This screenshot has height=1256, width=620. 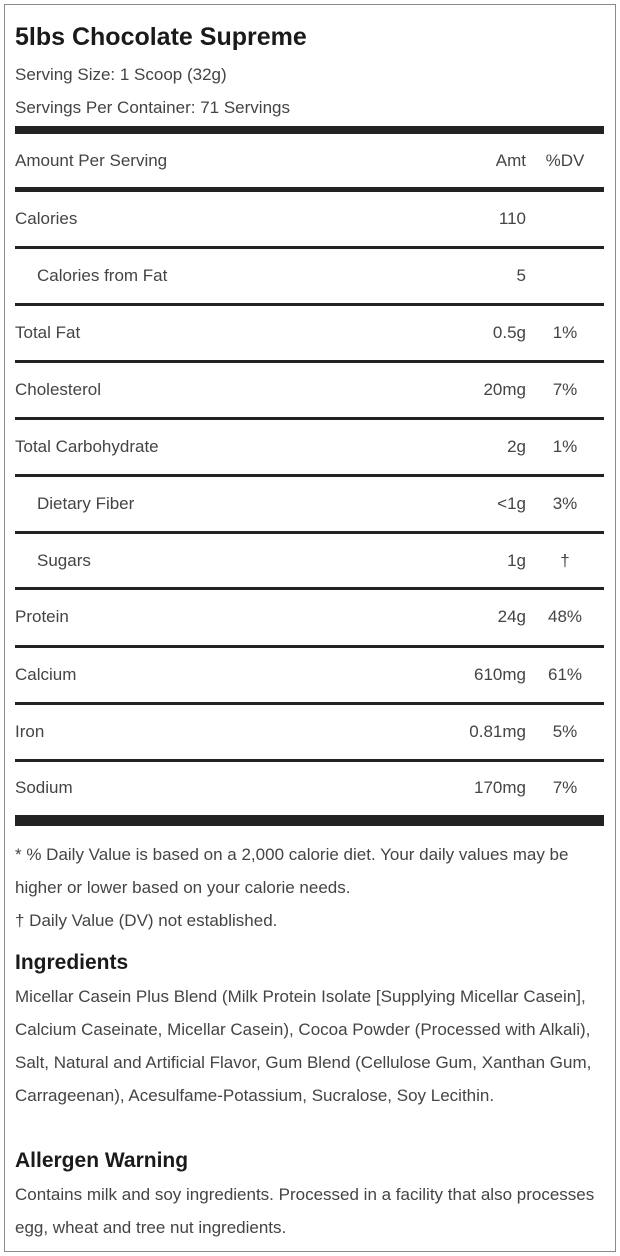 I want to click on header-amt: Amt, so click(x=510, y=160).